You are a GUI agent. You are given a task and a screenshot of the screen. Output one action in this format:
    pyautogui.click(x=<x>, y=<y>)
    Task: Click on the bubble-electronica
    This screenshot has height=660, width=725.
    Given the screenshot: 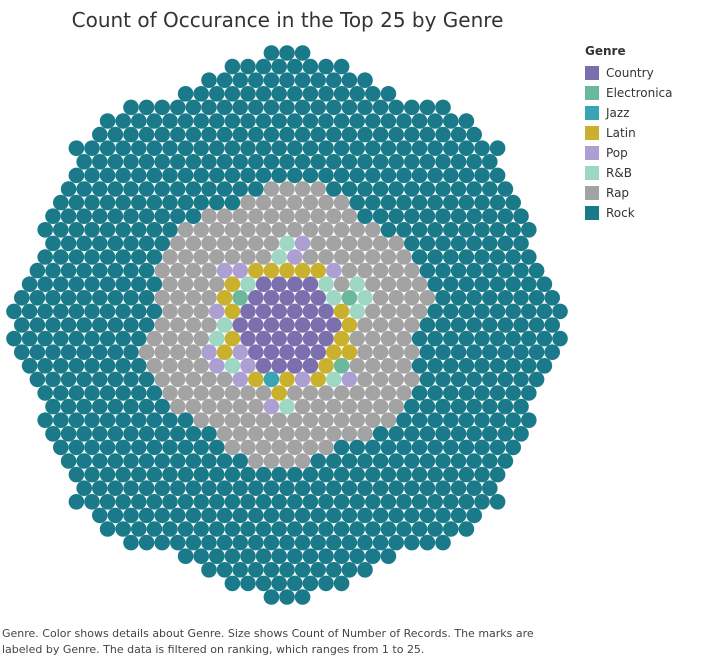 What is the action you would take?
    pyautogui.click(x=349, y=298)
    